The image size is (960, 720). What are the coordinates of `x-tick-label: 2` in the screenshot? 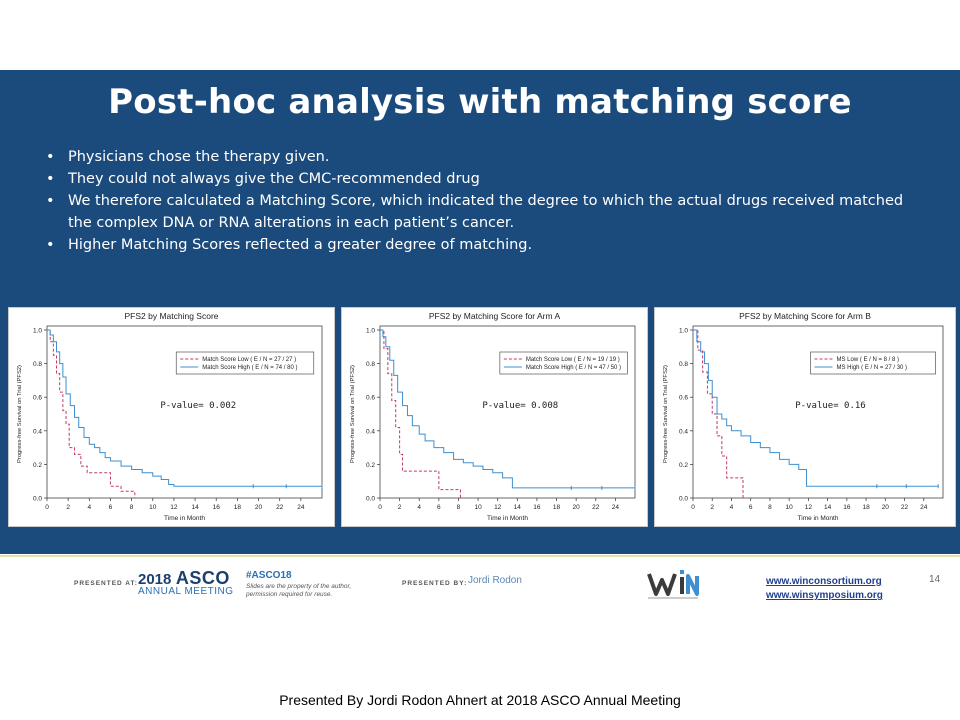 It's located at (712, 507).